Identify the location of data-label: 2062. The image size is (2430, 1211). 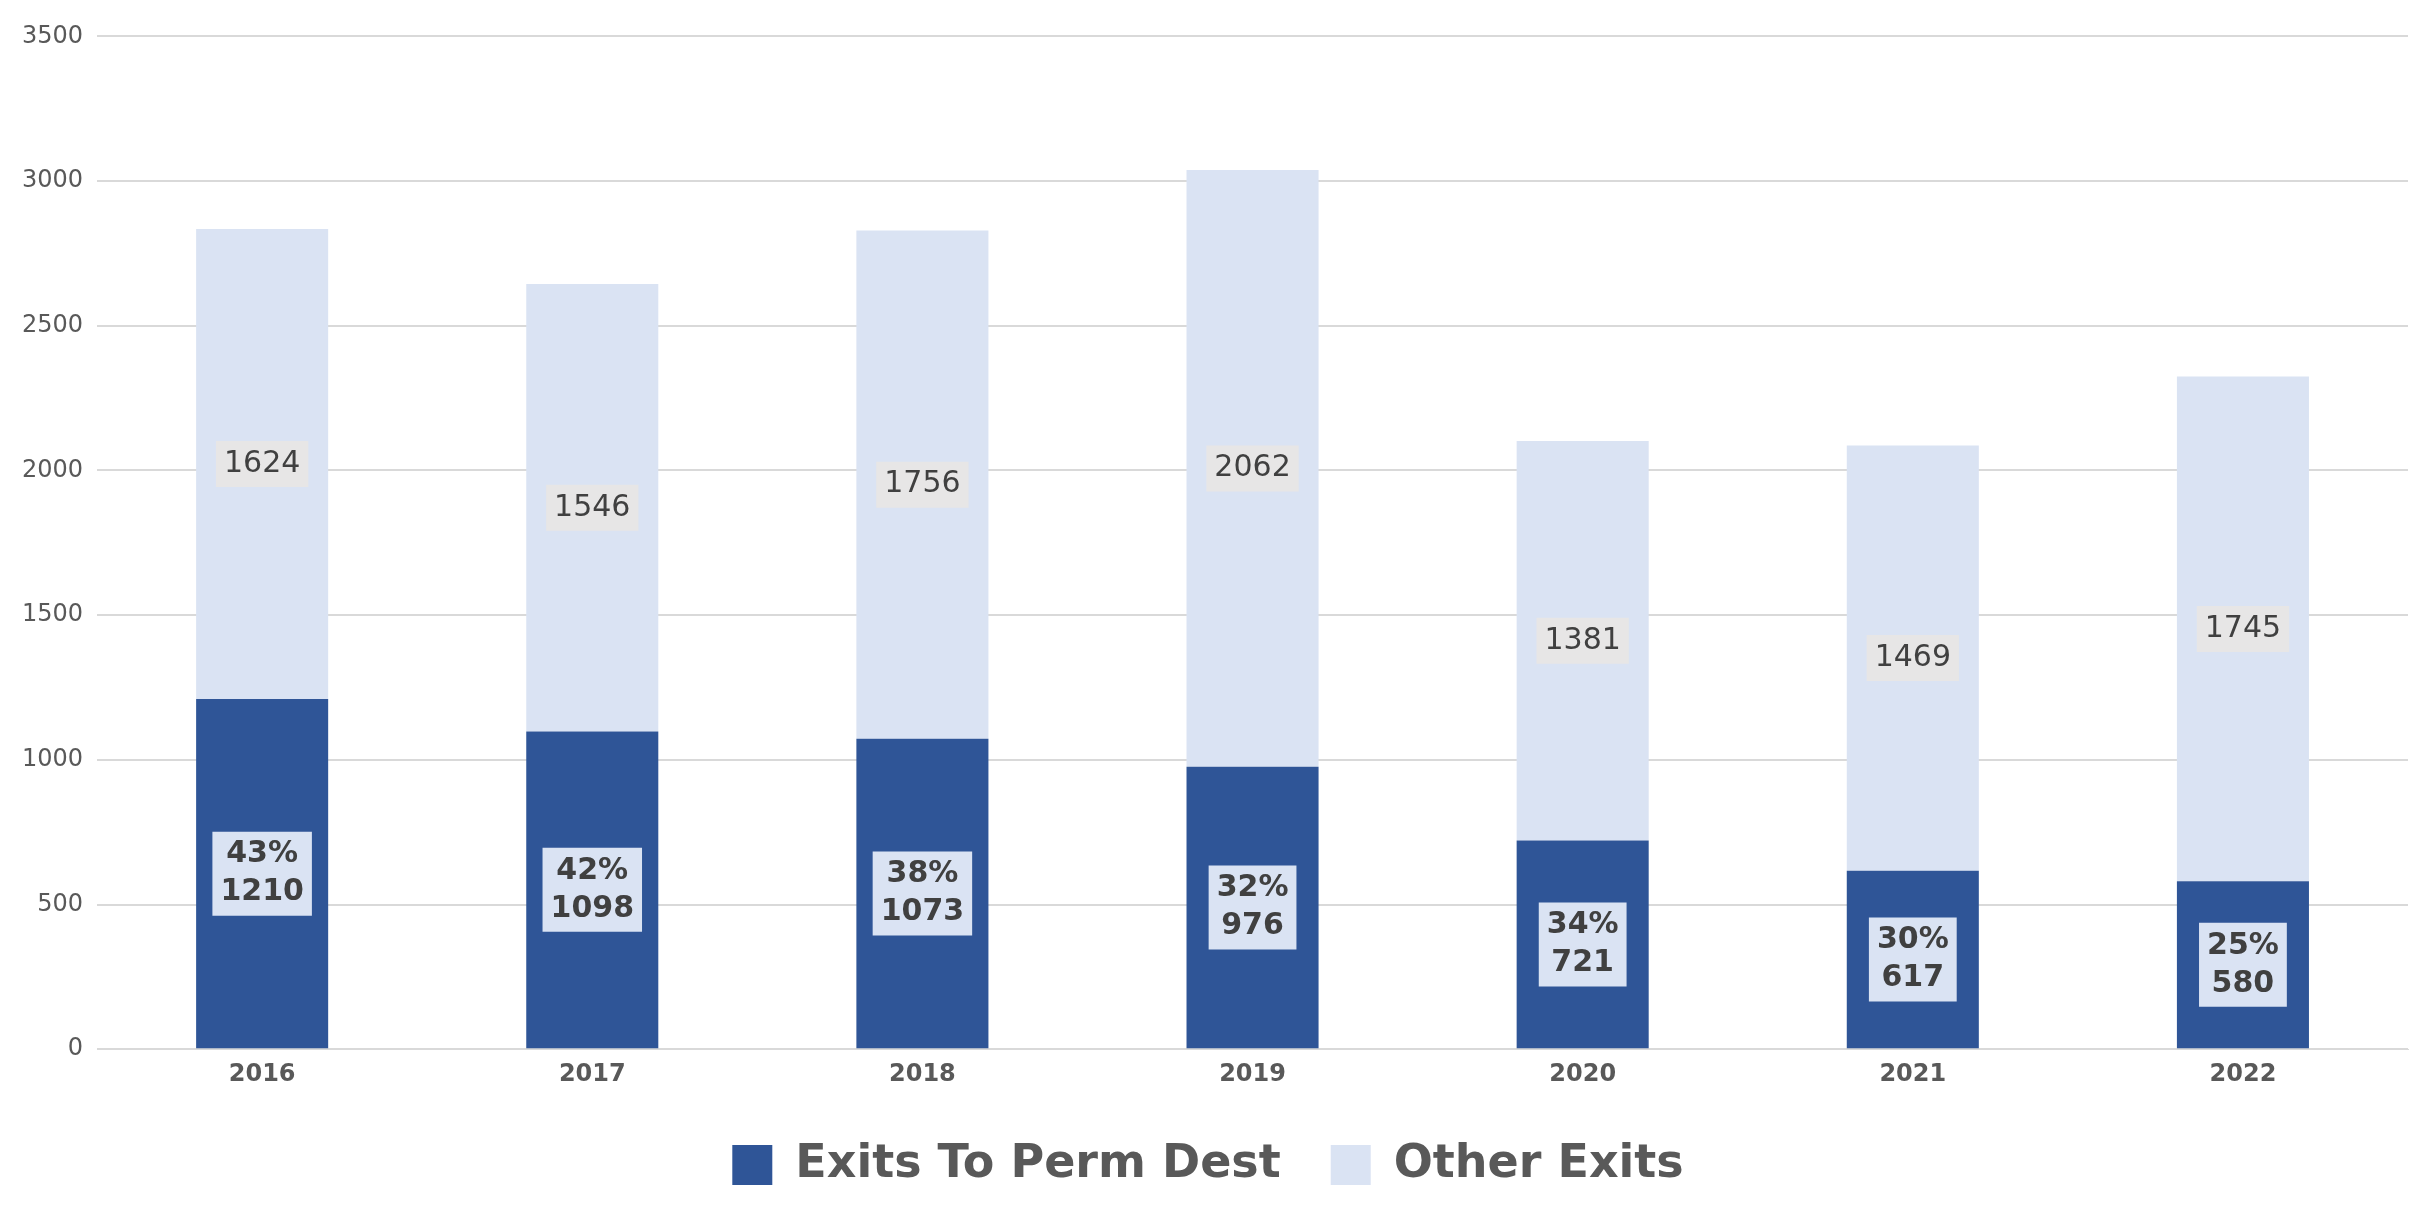
(1252, 466).